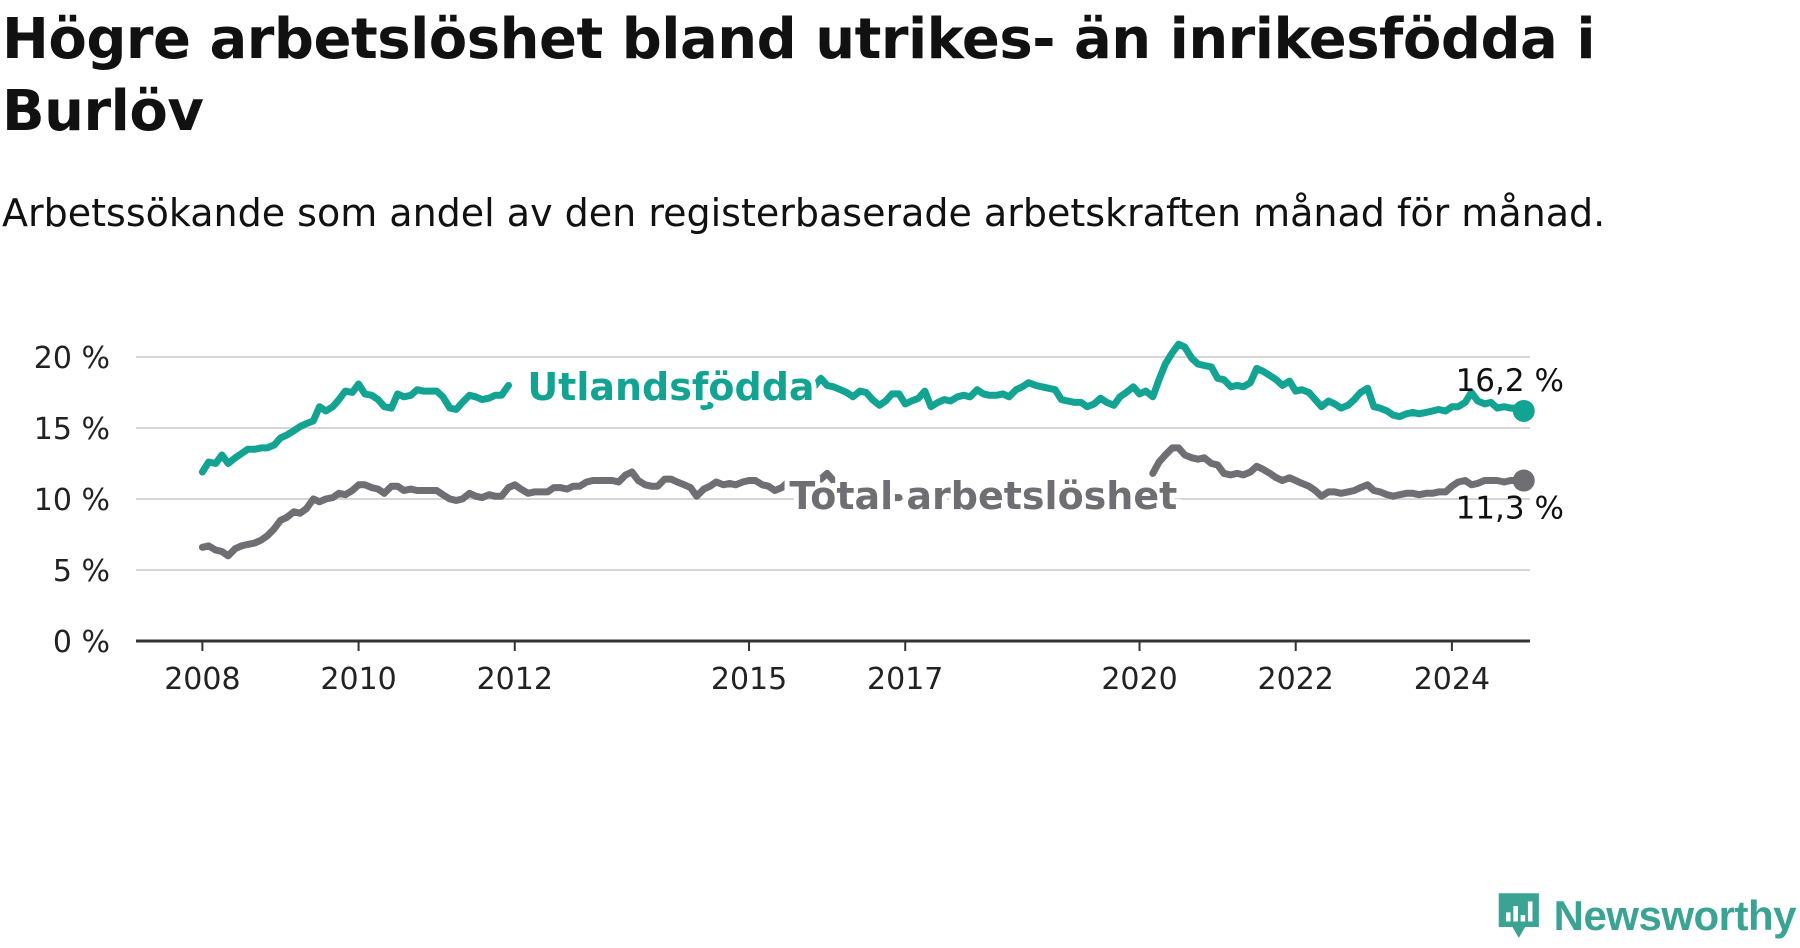 This screenshot has width=1800, height=948. What do you see at coordinates (1518, 915) in the screenshot?
I see `newsworthy-logo-icon` at bounding box center [1518, 915].